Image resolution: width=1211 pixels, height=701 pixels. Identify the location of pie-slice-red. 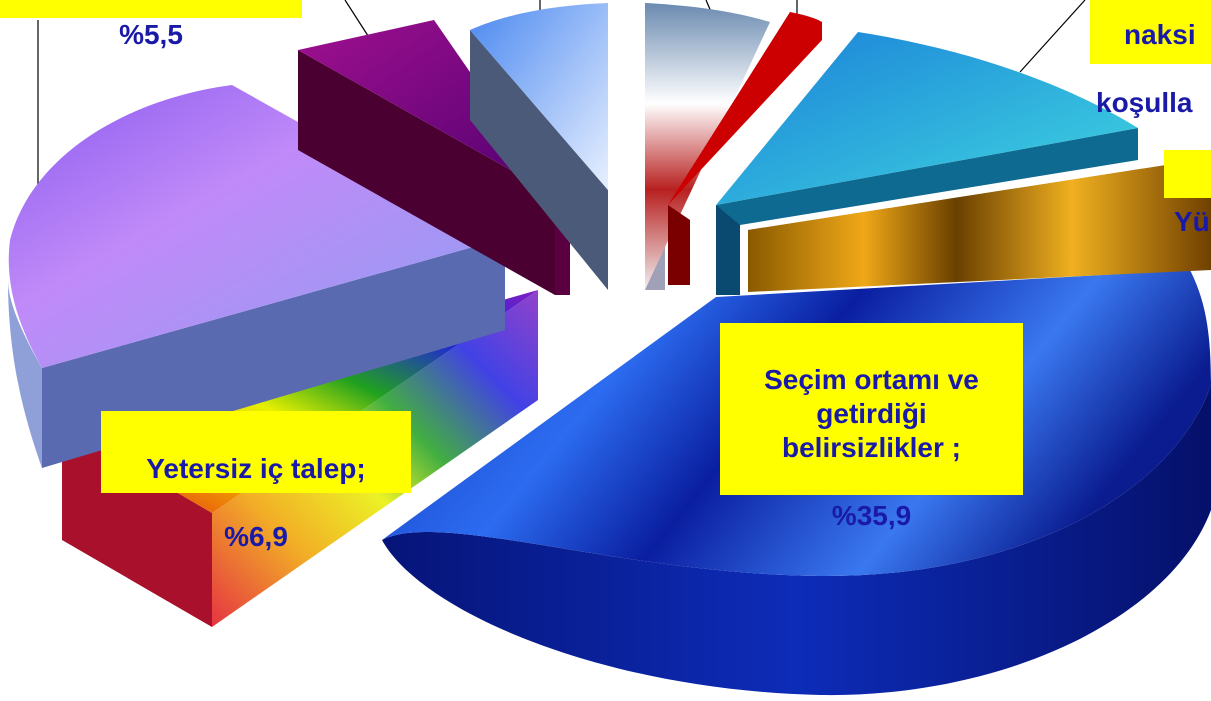
(745, 148).